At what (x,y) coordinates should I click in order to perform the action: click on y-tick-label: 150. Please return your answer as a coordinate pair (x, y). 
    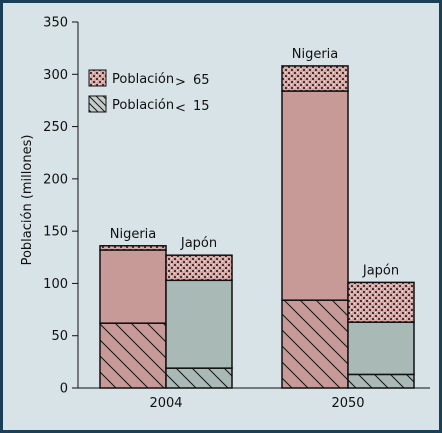
    Looking at the image, I should click on (55, 232).